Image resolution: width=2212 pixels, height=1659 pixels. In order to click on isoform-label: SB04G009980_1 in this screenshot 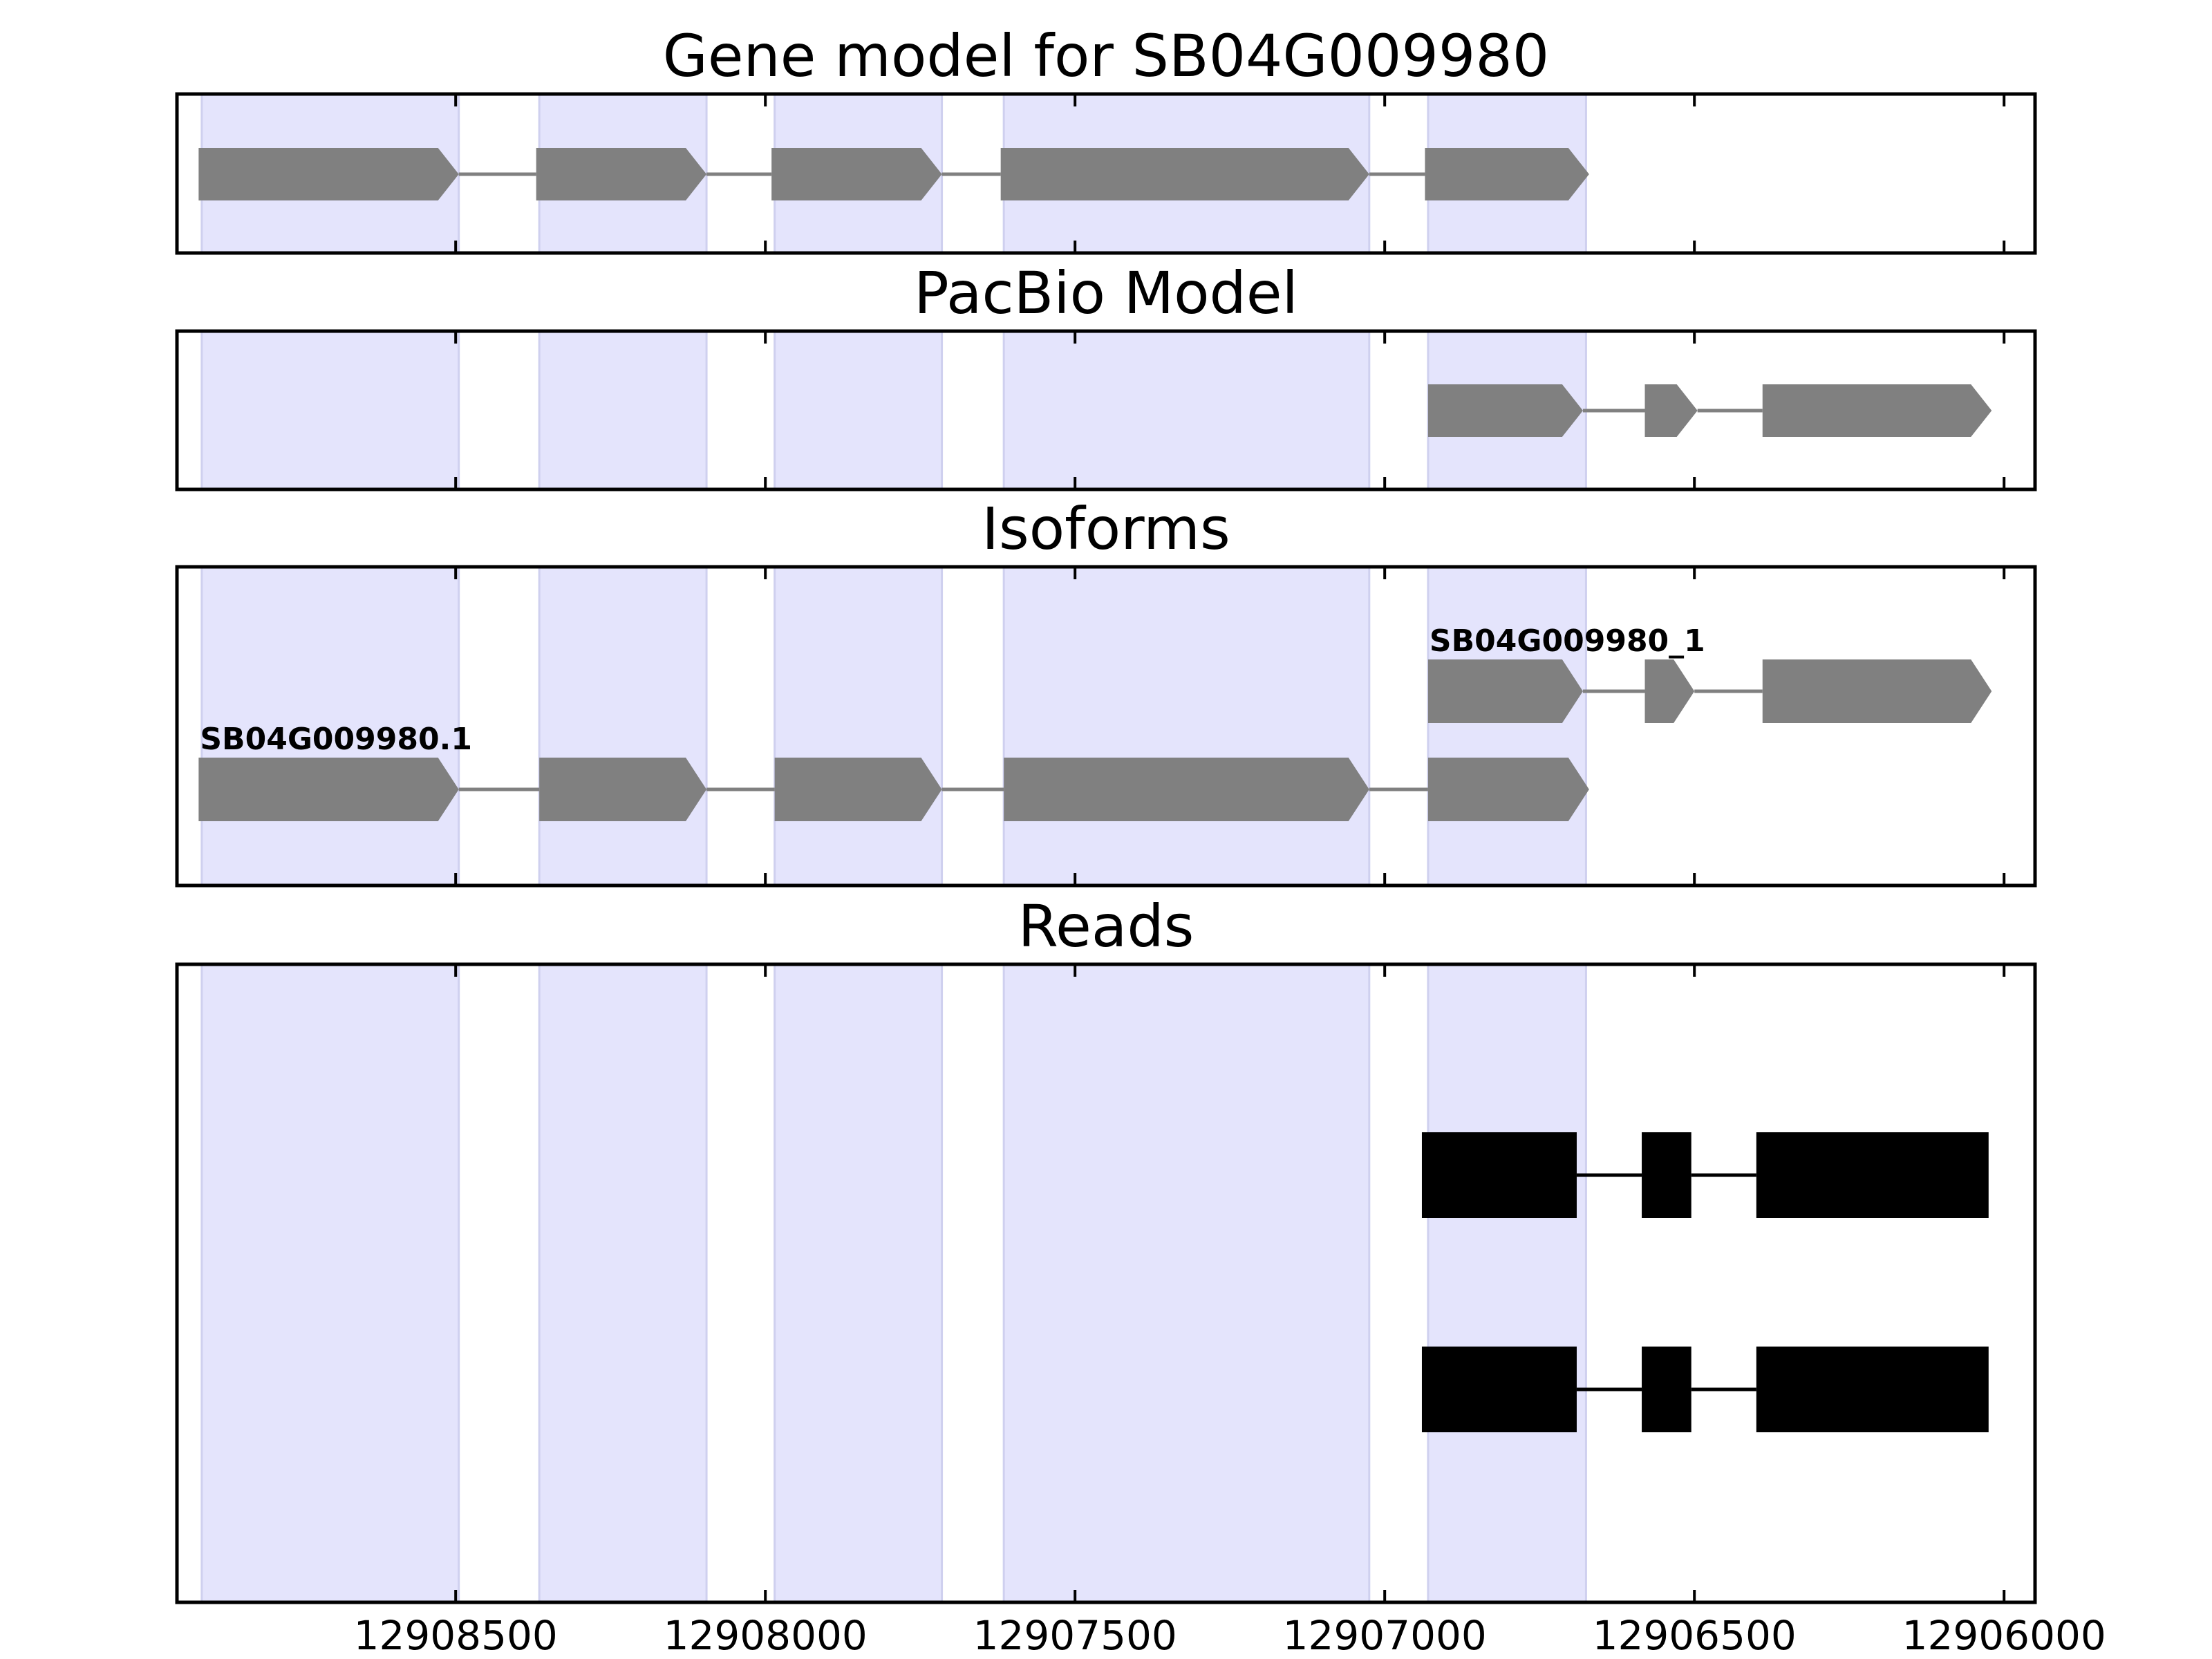, I will do `click(1568, 641)`.